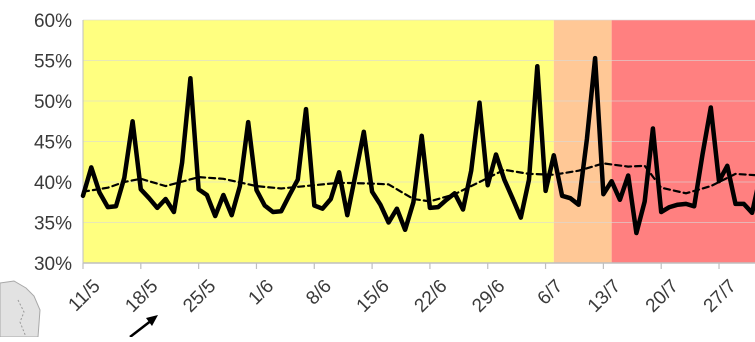  What do you see at coordinates (85, 296) in the screenshot?
I see `x-tick-label: 11/5` at bounding box center [85, 296].